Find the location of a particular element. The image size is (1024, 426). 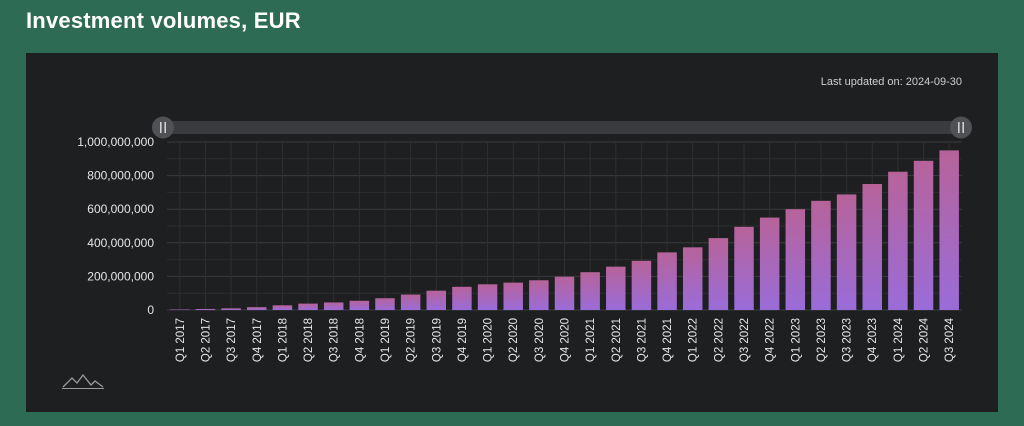

range-handle-right is located at coordinates (961, 127).